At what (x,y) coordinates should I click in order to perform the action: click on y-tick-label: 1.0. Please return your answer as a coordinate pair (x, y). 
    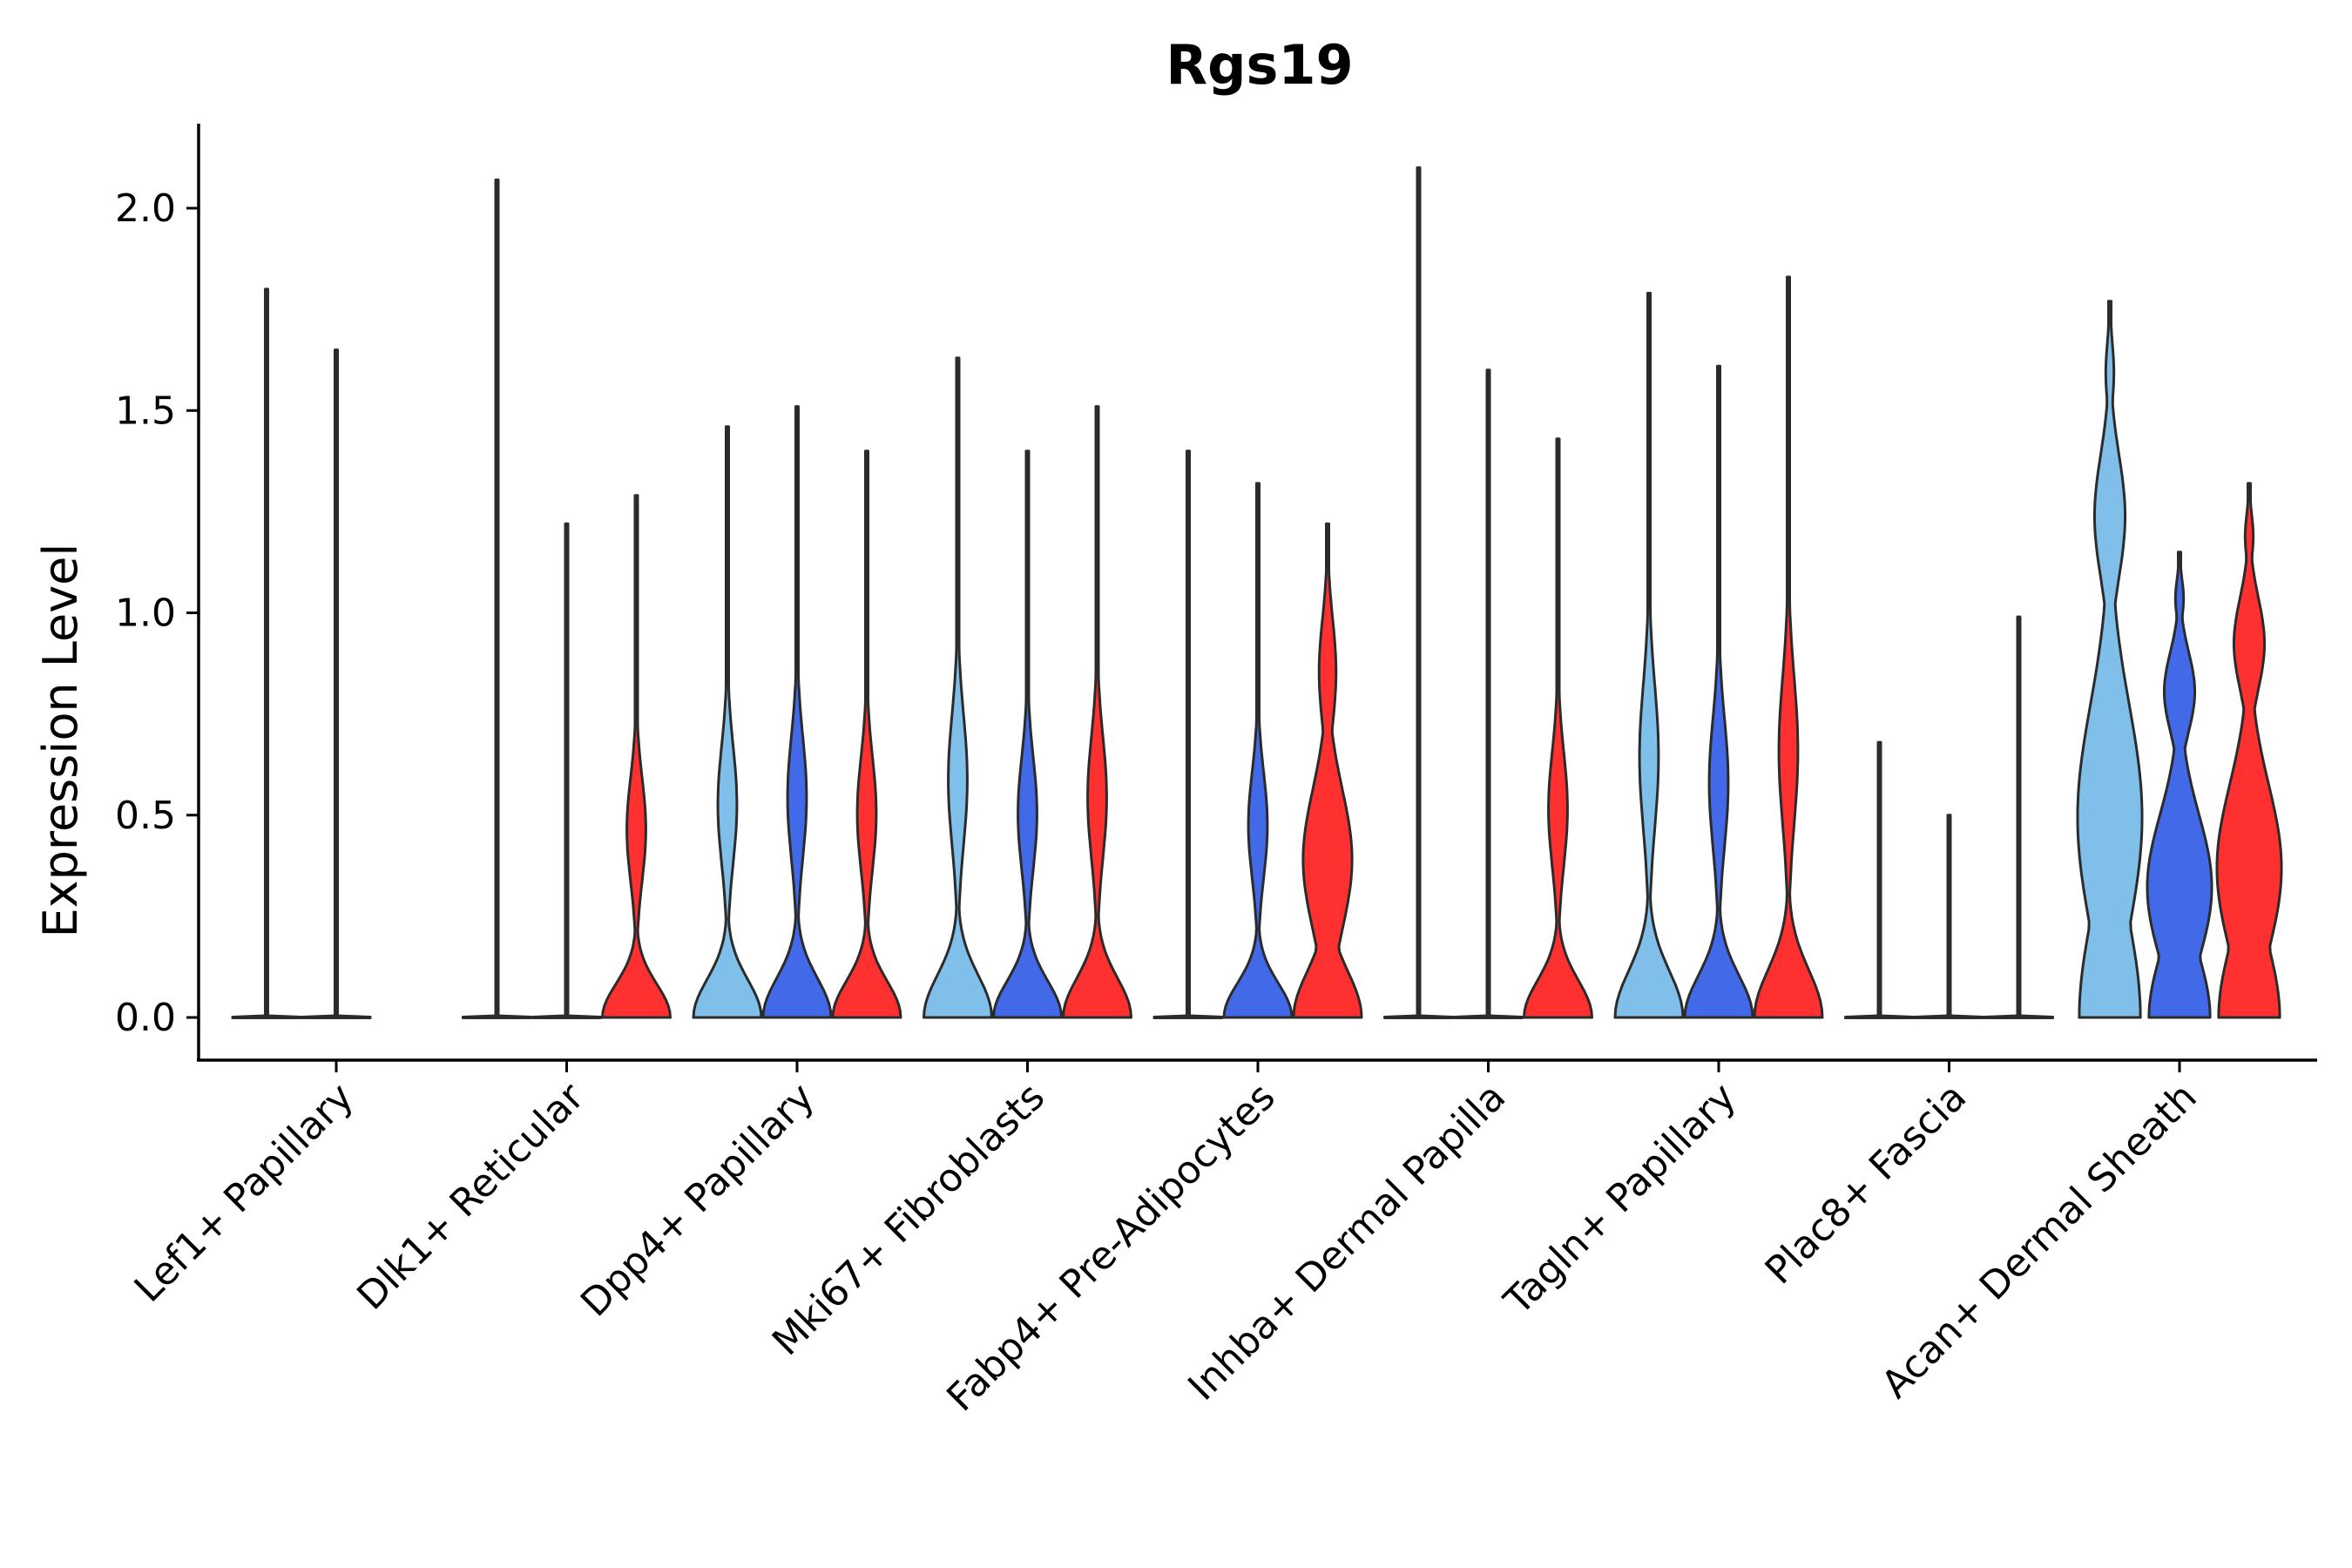
    Looking at the image, I should click on (145, 613).